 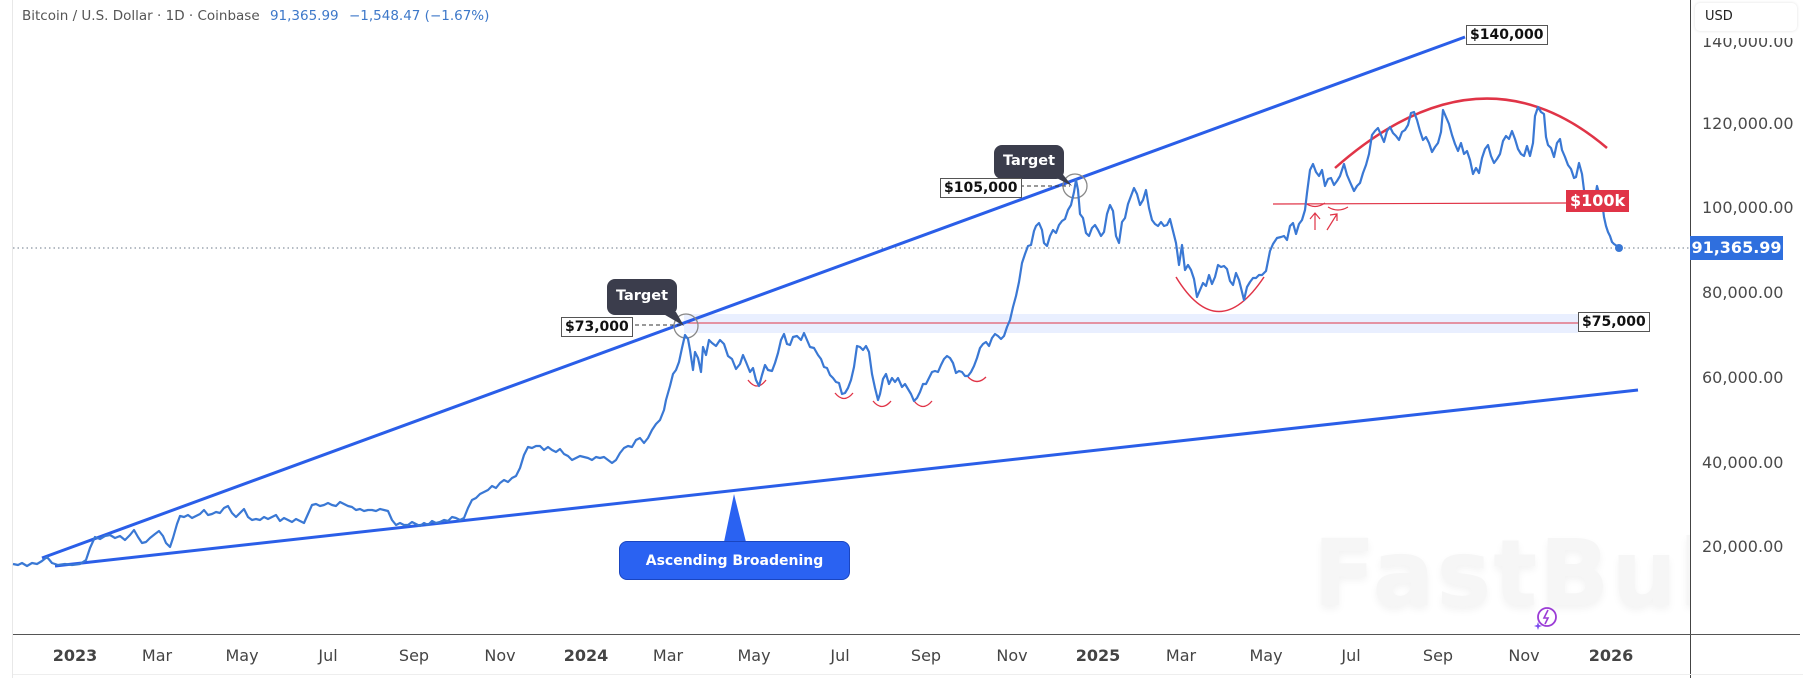 What do you see at coordinates (1471, 133) in the screenshot?
I see `rounded-top-arc` at bounding box center [1471, 133].